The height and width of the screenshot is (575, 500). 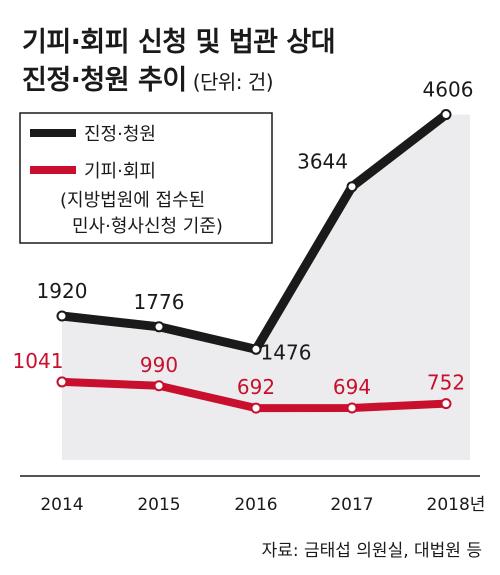 What do you see at coordinates (256, 387) in the screenshot?
I see `data-label: 692` at bounding box center [256, 387].